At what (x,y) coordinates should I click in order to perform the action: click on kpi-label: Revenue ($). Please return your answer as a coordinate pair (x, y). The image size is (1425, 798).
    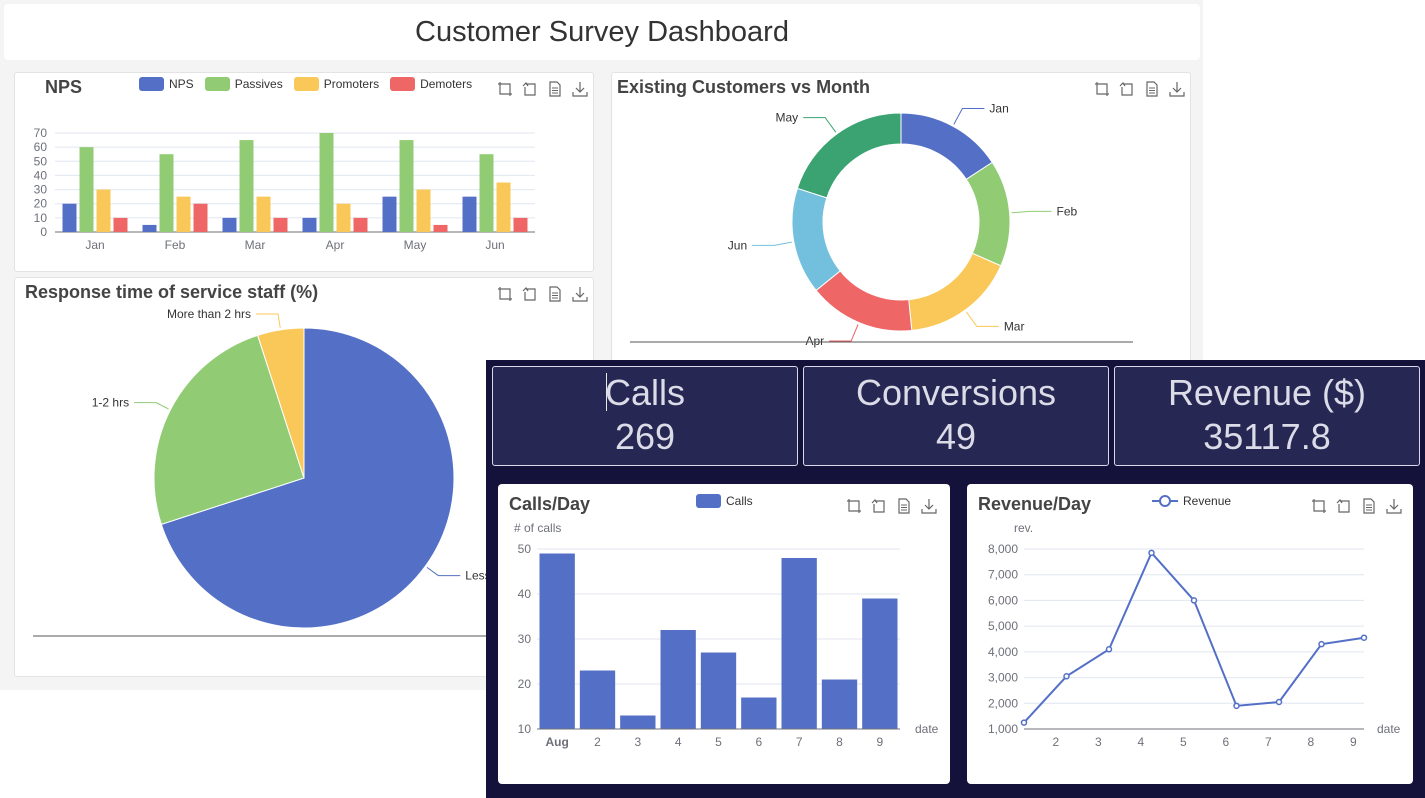
    Looking at the image, I should click on (1267, 392).